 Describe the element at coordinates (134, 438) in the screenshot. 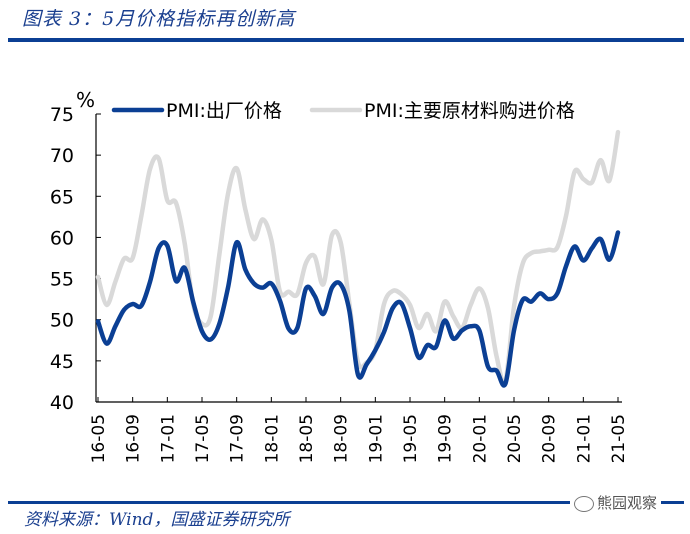

I see `x-tick-label: 16-09` at that location.